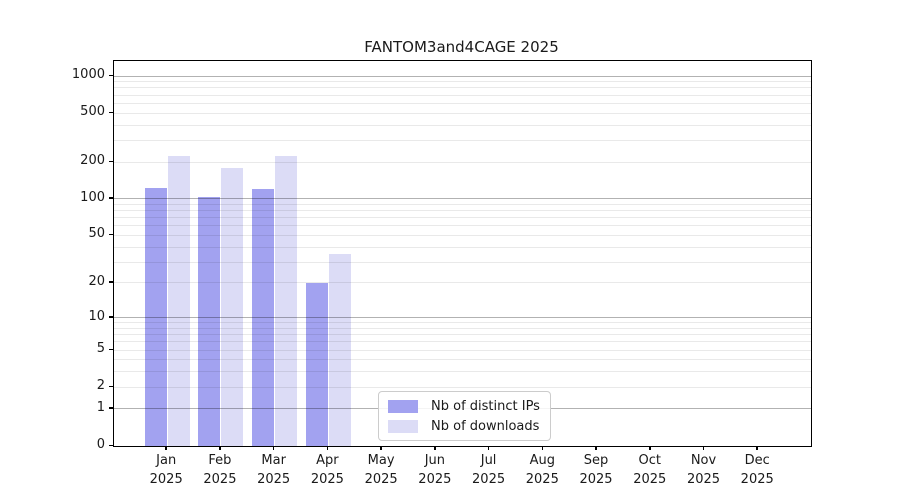 The width and height of the screenshot is (900, 500). What do you see at coordinates (650, 470) in the screenshot?
I see `x-tick-label-oct: Oct 2025` at bounding box center [650, 470].